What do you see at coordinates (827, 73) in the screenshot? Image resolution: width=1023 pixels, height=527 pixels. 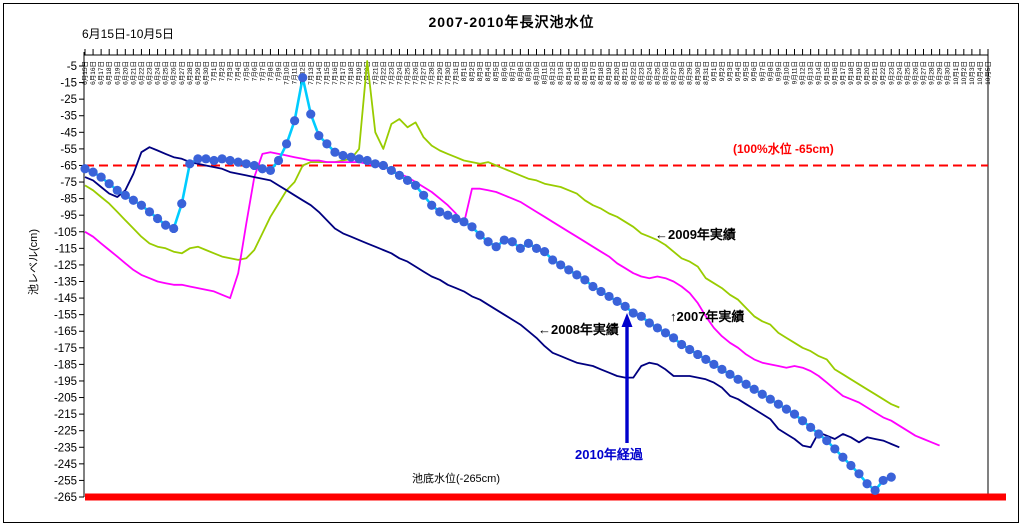 I see `x-tick-label: 9月15日` at bounding box center [827, 73].